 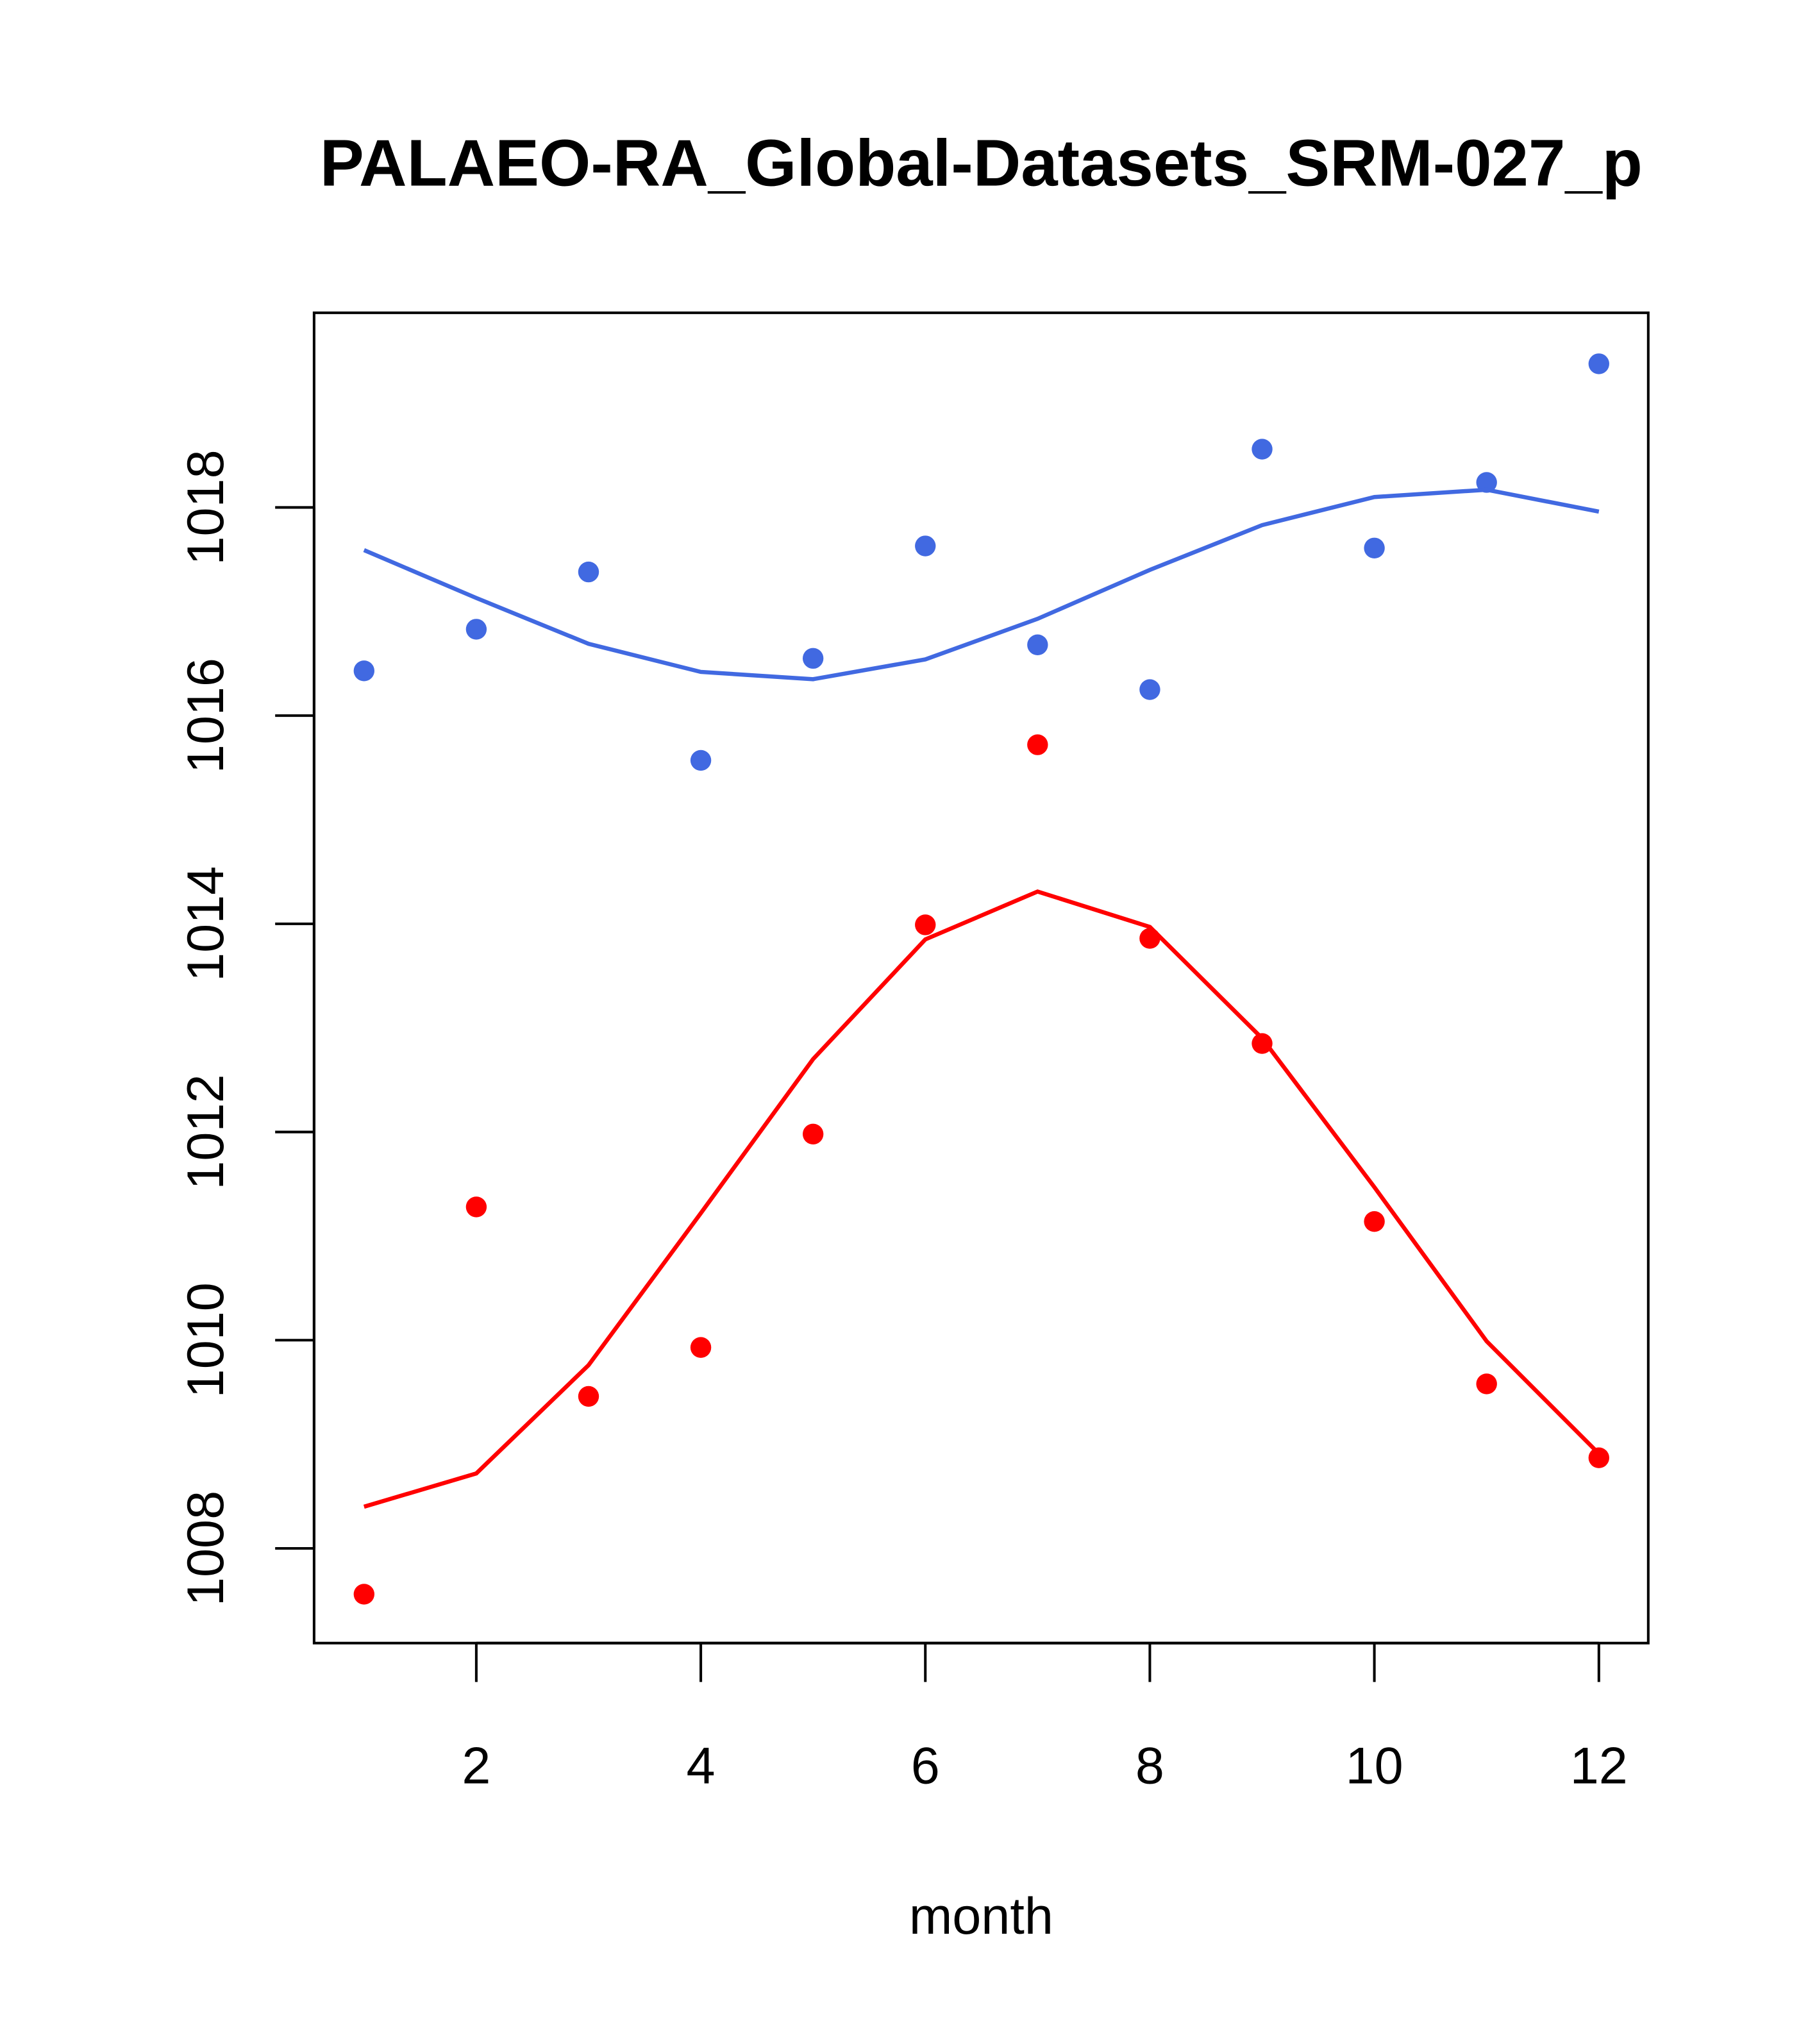 I want to click on x-tick-label: 12, so click(x=1599, y=1766).